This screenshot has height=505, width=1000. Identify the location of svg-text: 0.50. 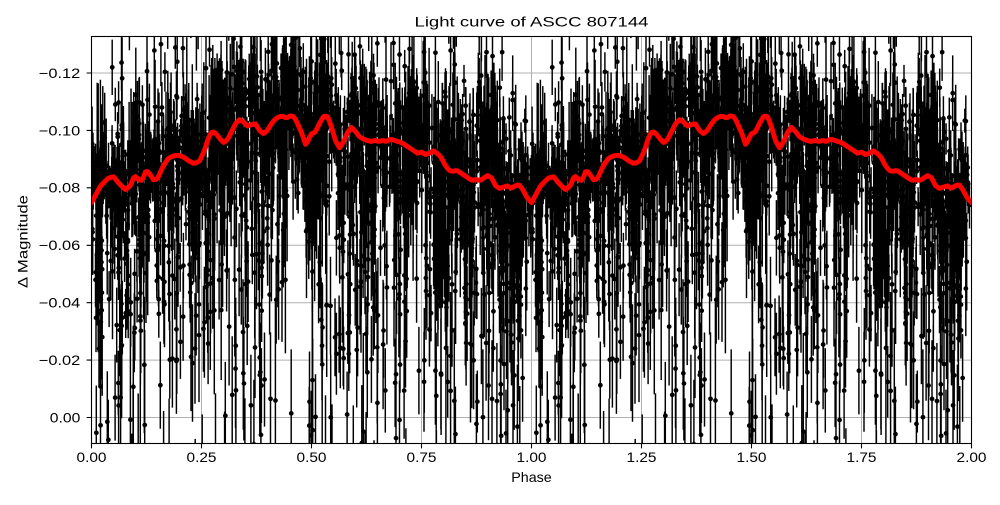
(312, 457).